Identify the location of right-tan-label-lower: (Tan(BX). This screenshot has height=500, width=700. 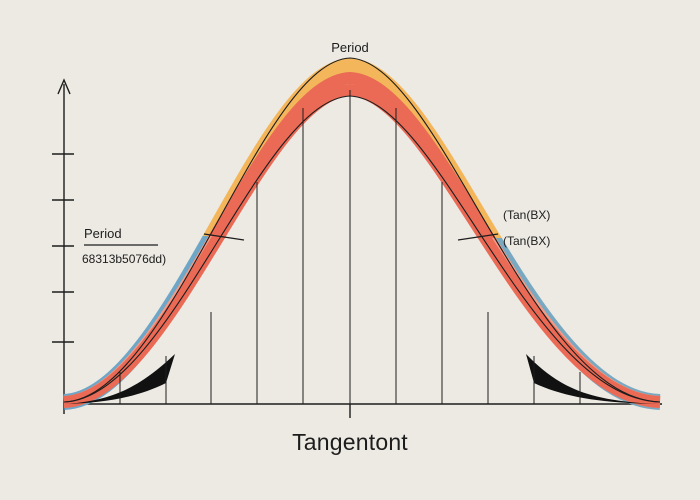
(527, 241).